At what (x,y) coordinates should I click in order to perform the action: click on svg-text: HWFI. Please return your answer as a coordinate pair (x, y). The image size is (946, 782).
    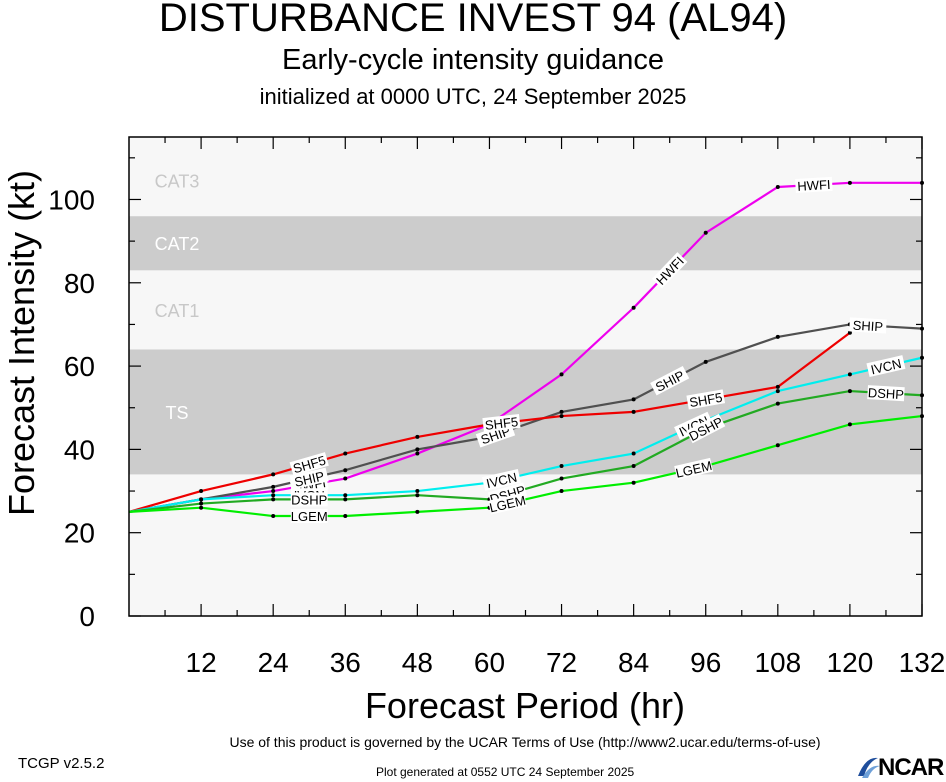
    Looking at the image, I should click on (814, 185).